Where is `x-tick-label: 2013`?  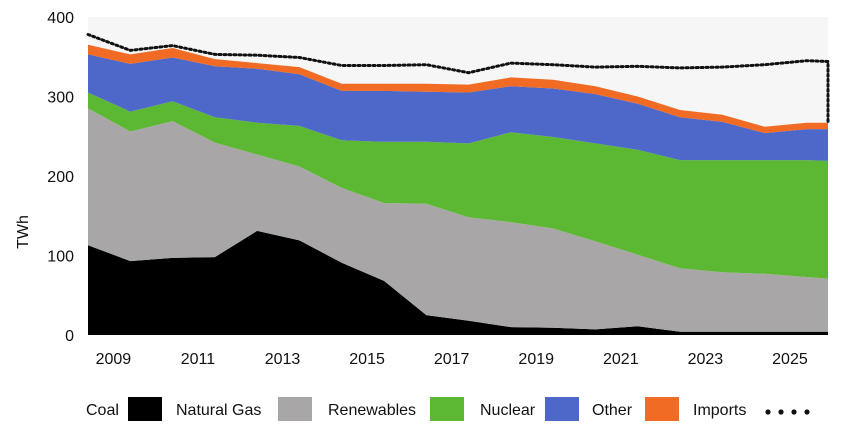 x-tick-label: 2013 is located at coordinates (283, 359).